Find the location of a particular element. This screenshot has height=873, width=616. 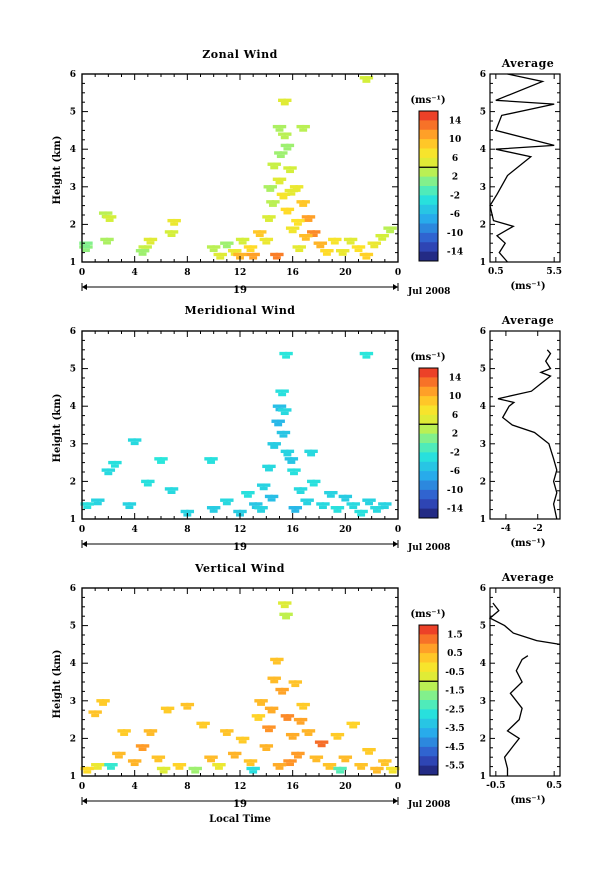

y-axis-label: Height (km) is located at coordinates (57, 428).